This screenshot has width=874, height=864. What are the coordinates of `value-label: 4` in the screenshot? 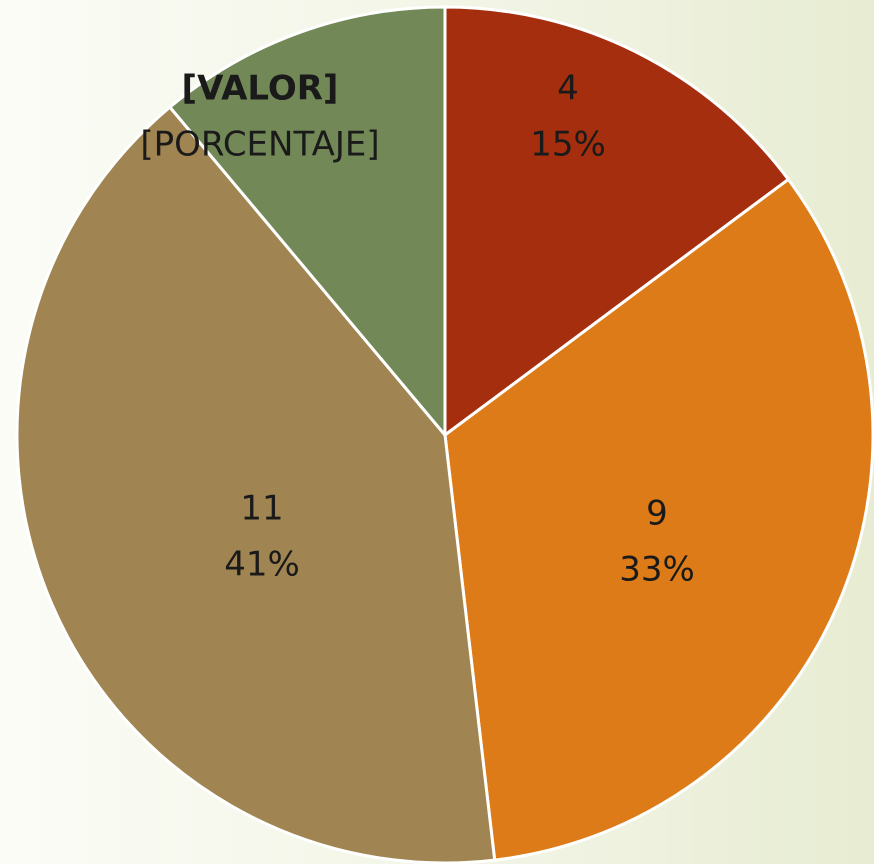 It's located at (568, 89).